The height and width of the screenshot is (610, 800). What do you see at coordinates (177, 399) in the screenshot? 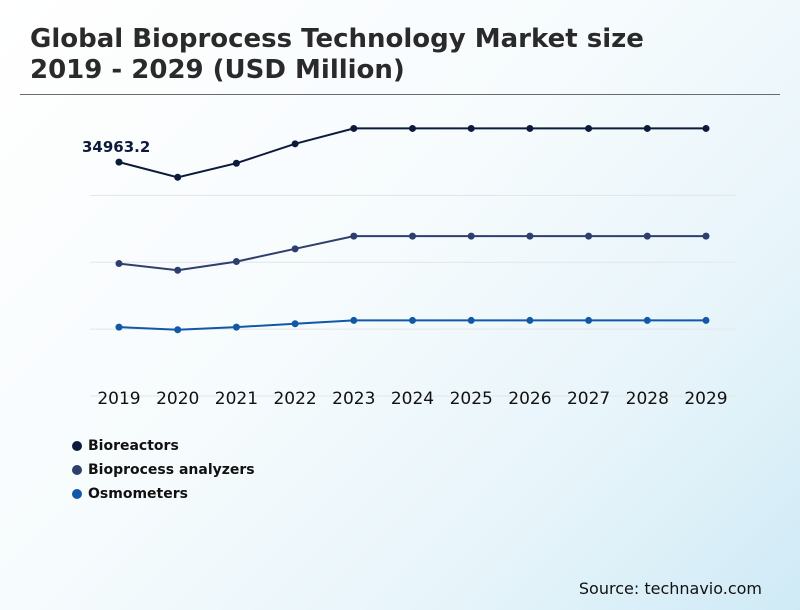
I see `x-tick-label-2020: 2020` at bounding box center [177, 399].